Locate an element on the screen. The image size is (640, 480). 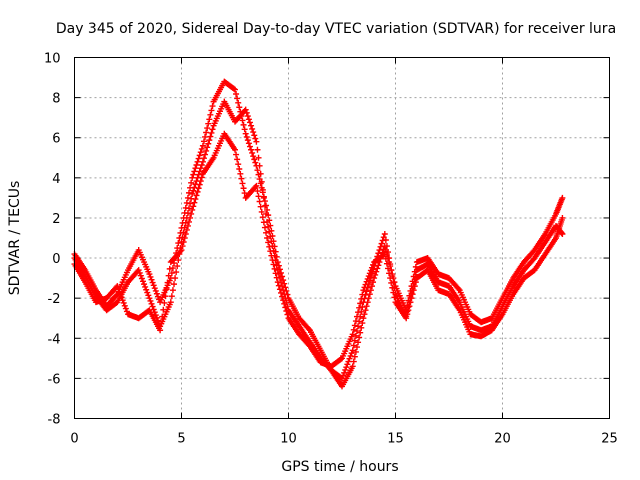
y-tick-label: 6 is located at coordinates (56, 139).